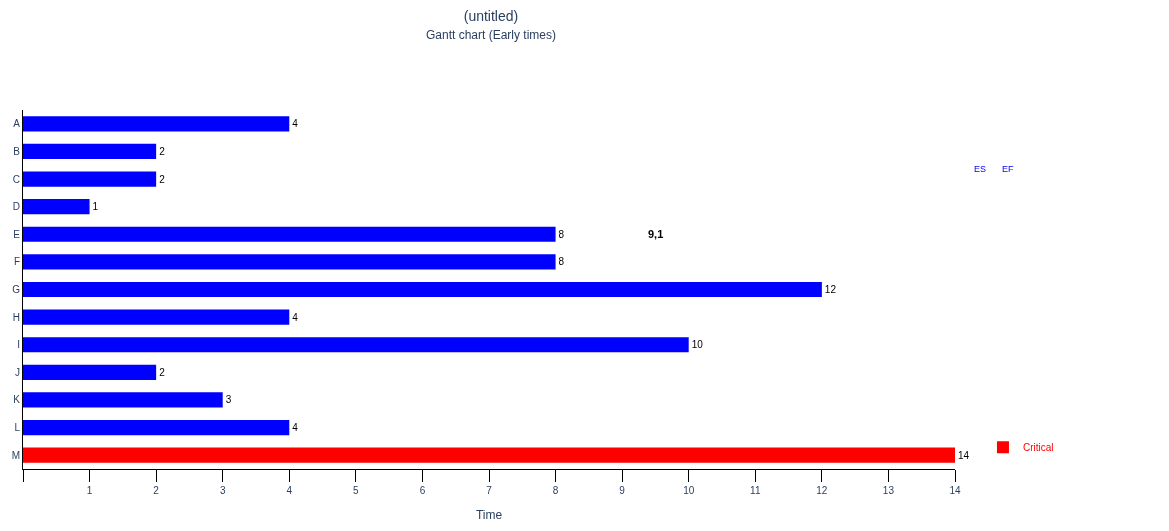 The height and width of the screenshot is (531, 1169). What do you see at coordinates (17, 400) in the screenshot?
I see `y-tick-label: K` at bounding box center [17, 400].